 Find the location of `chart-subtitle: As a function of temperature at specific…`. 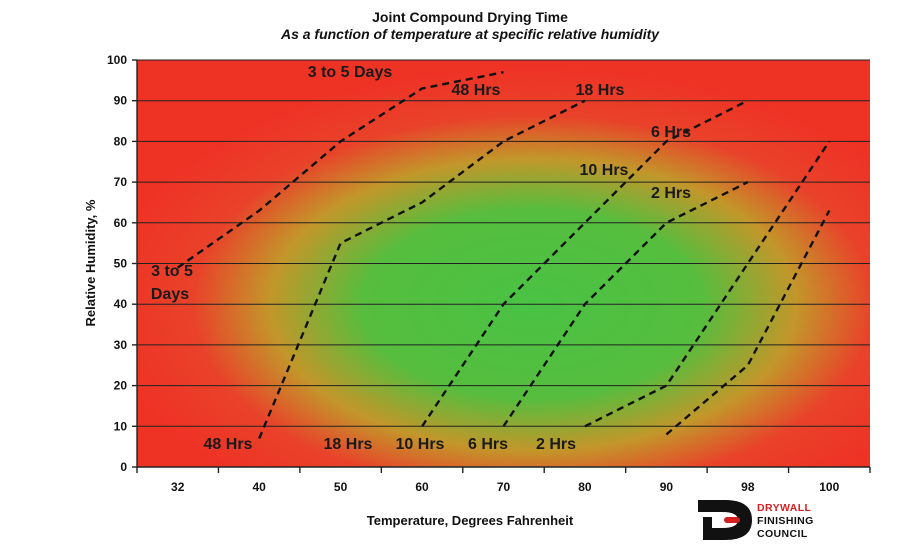

chart-subtitle: As a function of temperature at specific… is located at coordinates (470, 34).